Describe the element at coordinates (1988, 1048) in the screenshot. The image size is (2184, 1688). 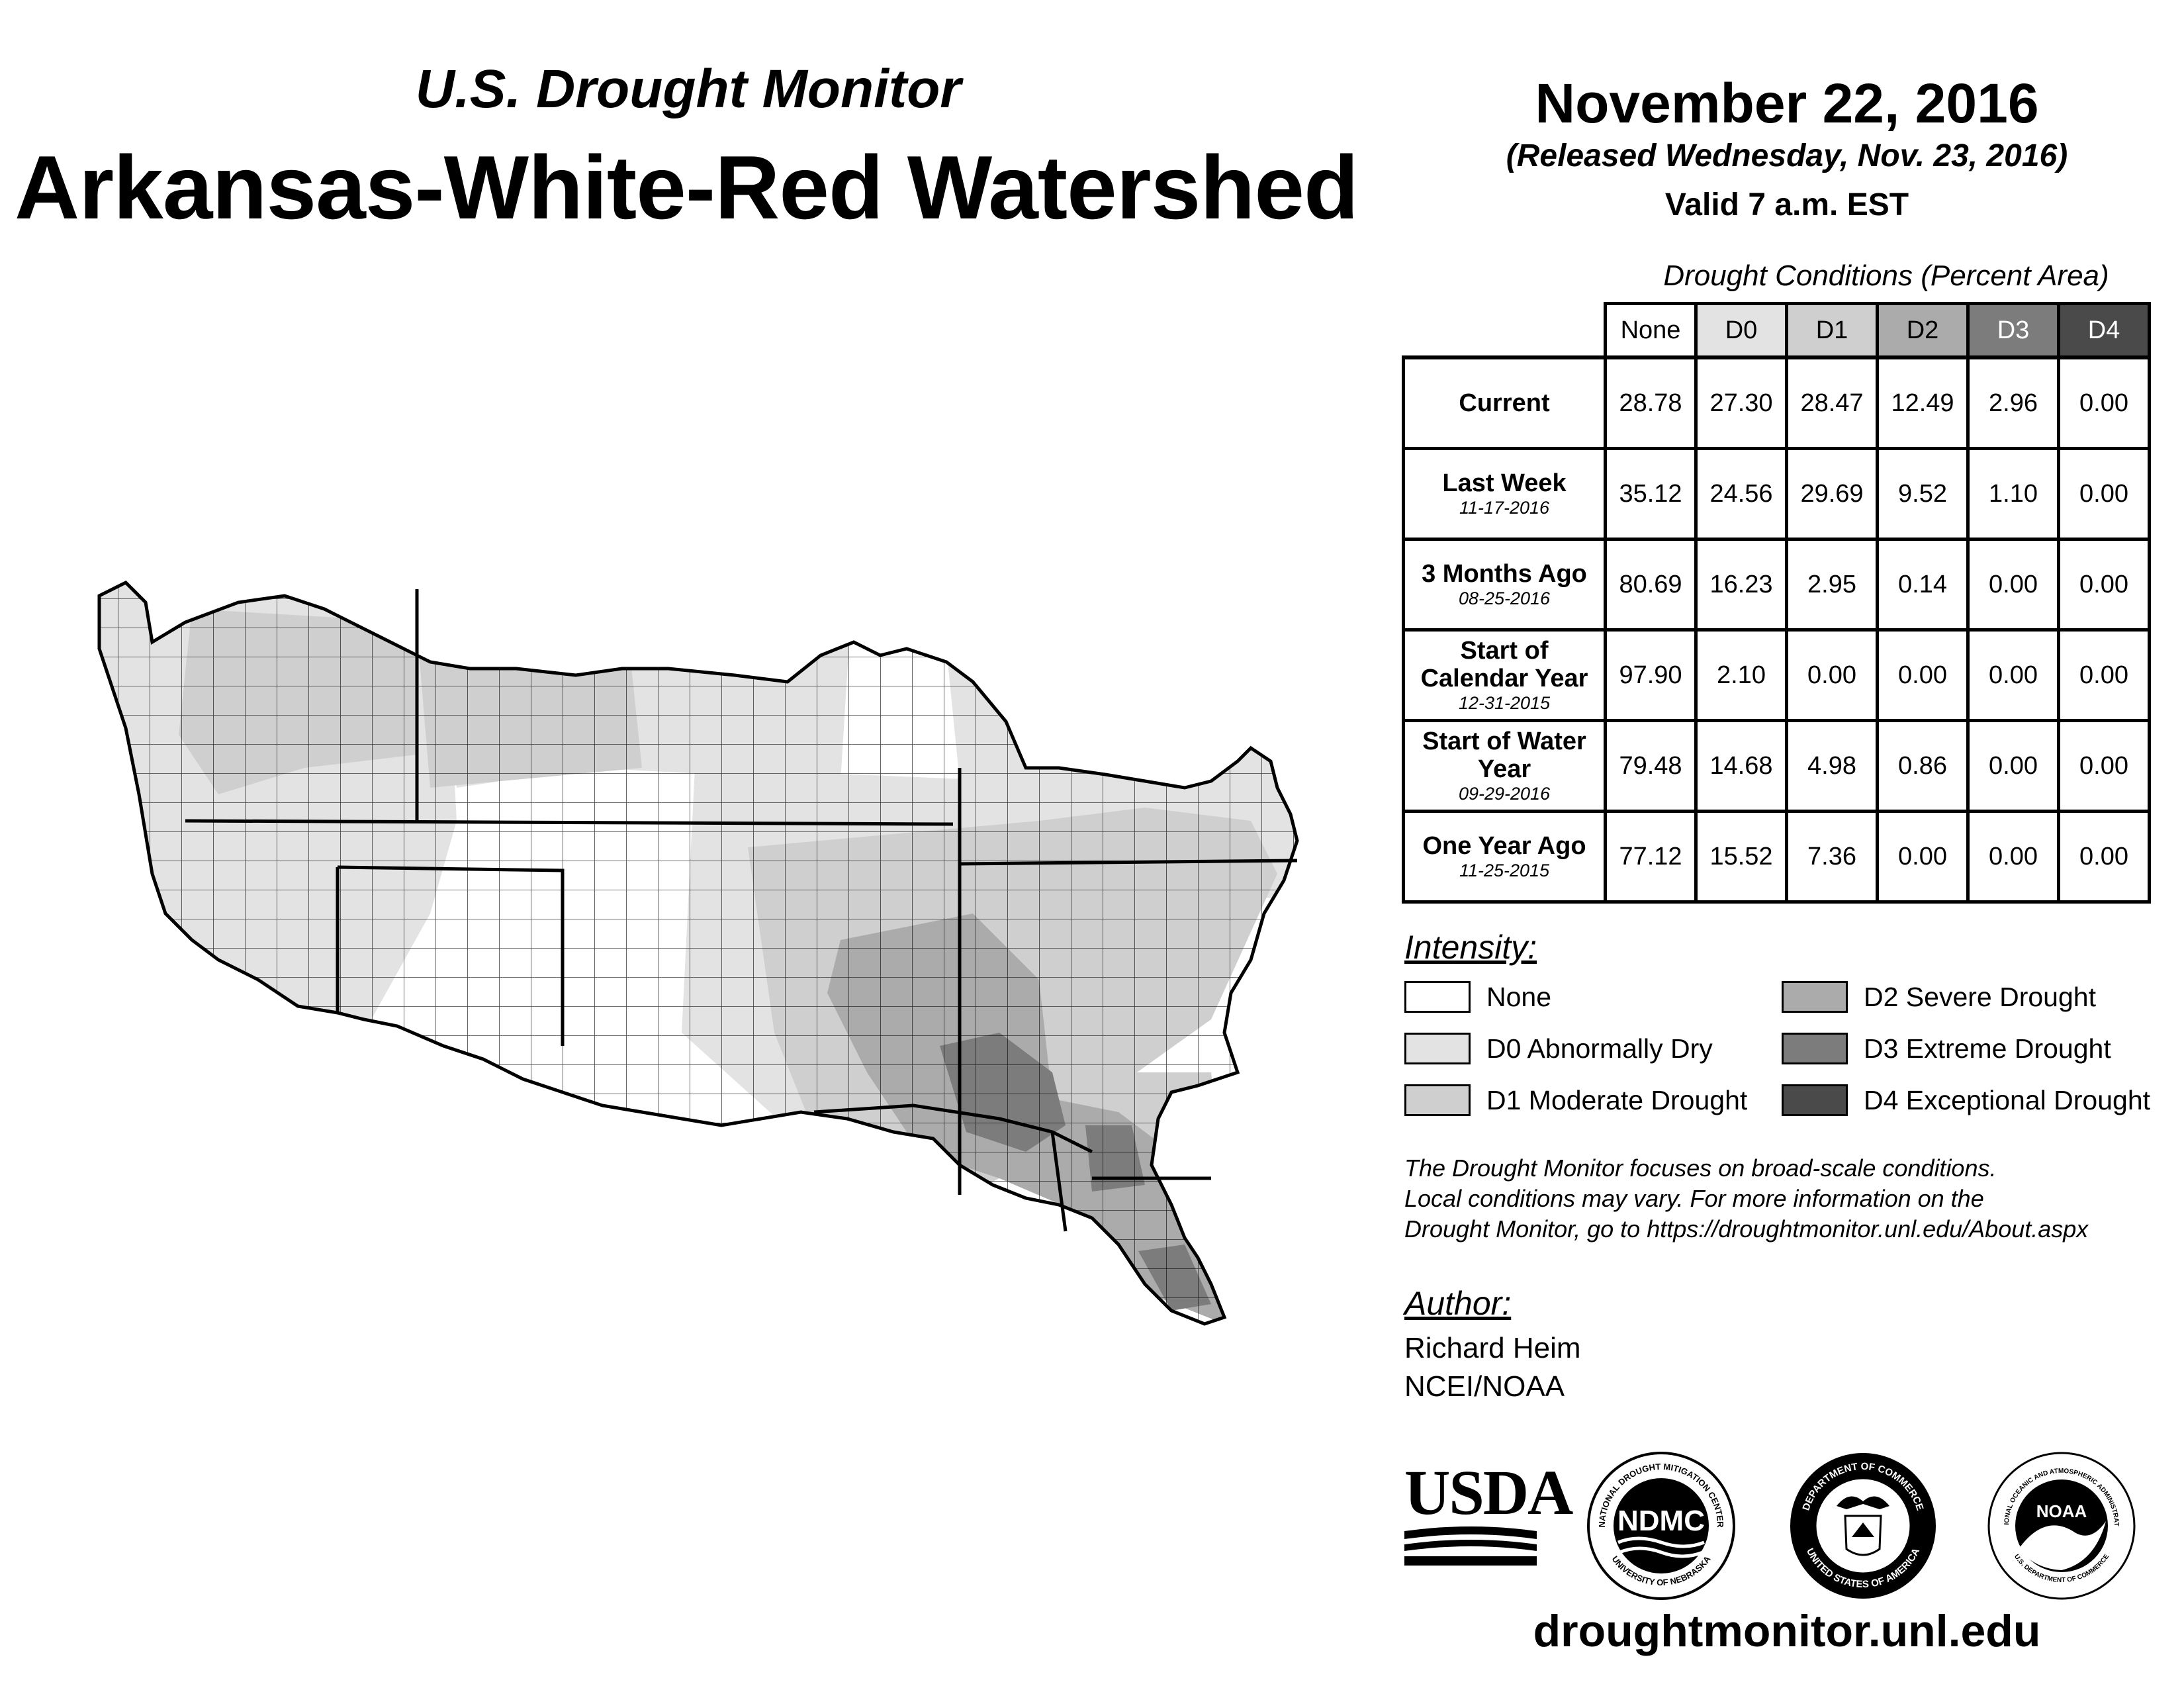
I see `legend-label: D3 Extreme Drought` at that location.